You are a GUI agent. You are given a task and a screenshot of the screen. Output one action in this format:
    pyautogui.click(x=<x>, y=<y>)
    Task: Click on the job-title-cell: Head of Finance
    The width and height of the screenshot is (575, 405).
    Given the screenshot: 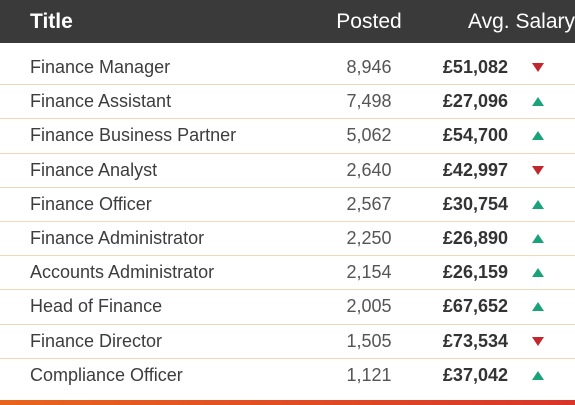 What is the action you would take?
    pyautogui.click(x=96, y=306)
    